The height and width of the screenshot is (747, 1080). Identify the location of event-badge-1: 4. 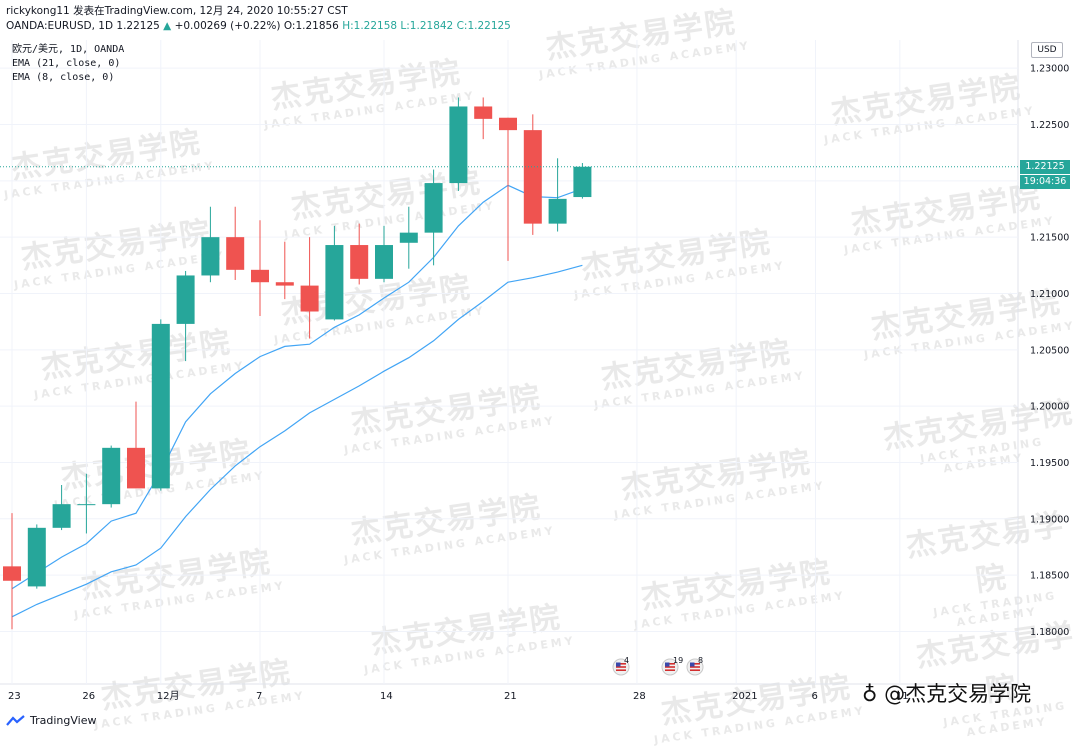
(621, 667).